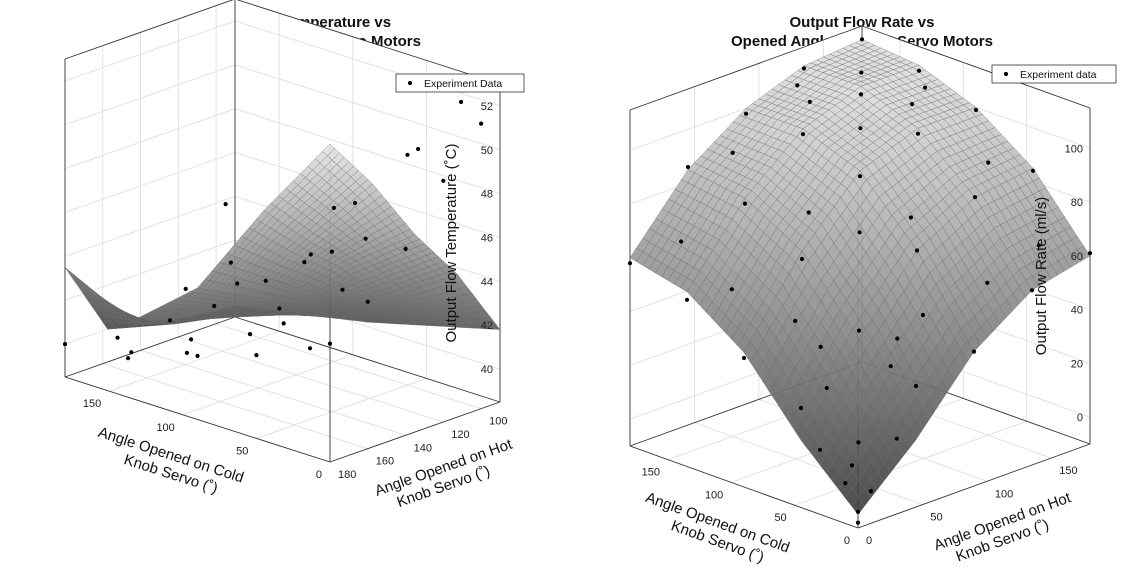  Describe the element at coordinates (423, 448) in the screenshot. I see `y-tick-label: 140` at that location.